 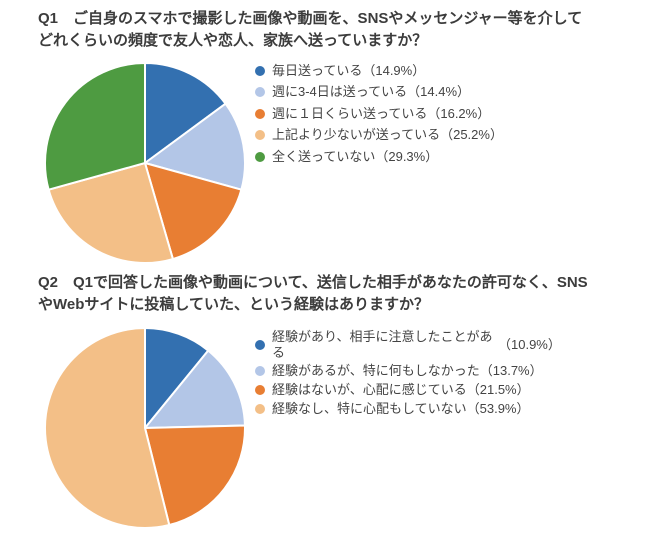 I want to click on legend-percentage: （21.5%）, so click(x=498, y=389).